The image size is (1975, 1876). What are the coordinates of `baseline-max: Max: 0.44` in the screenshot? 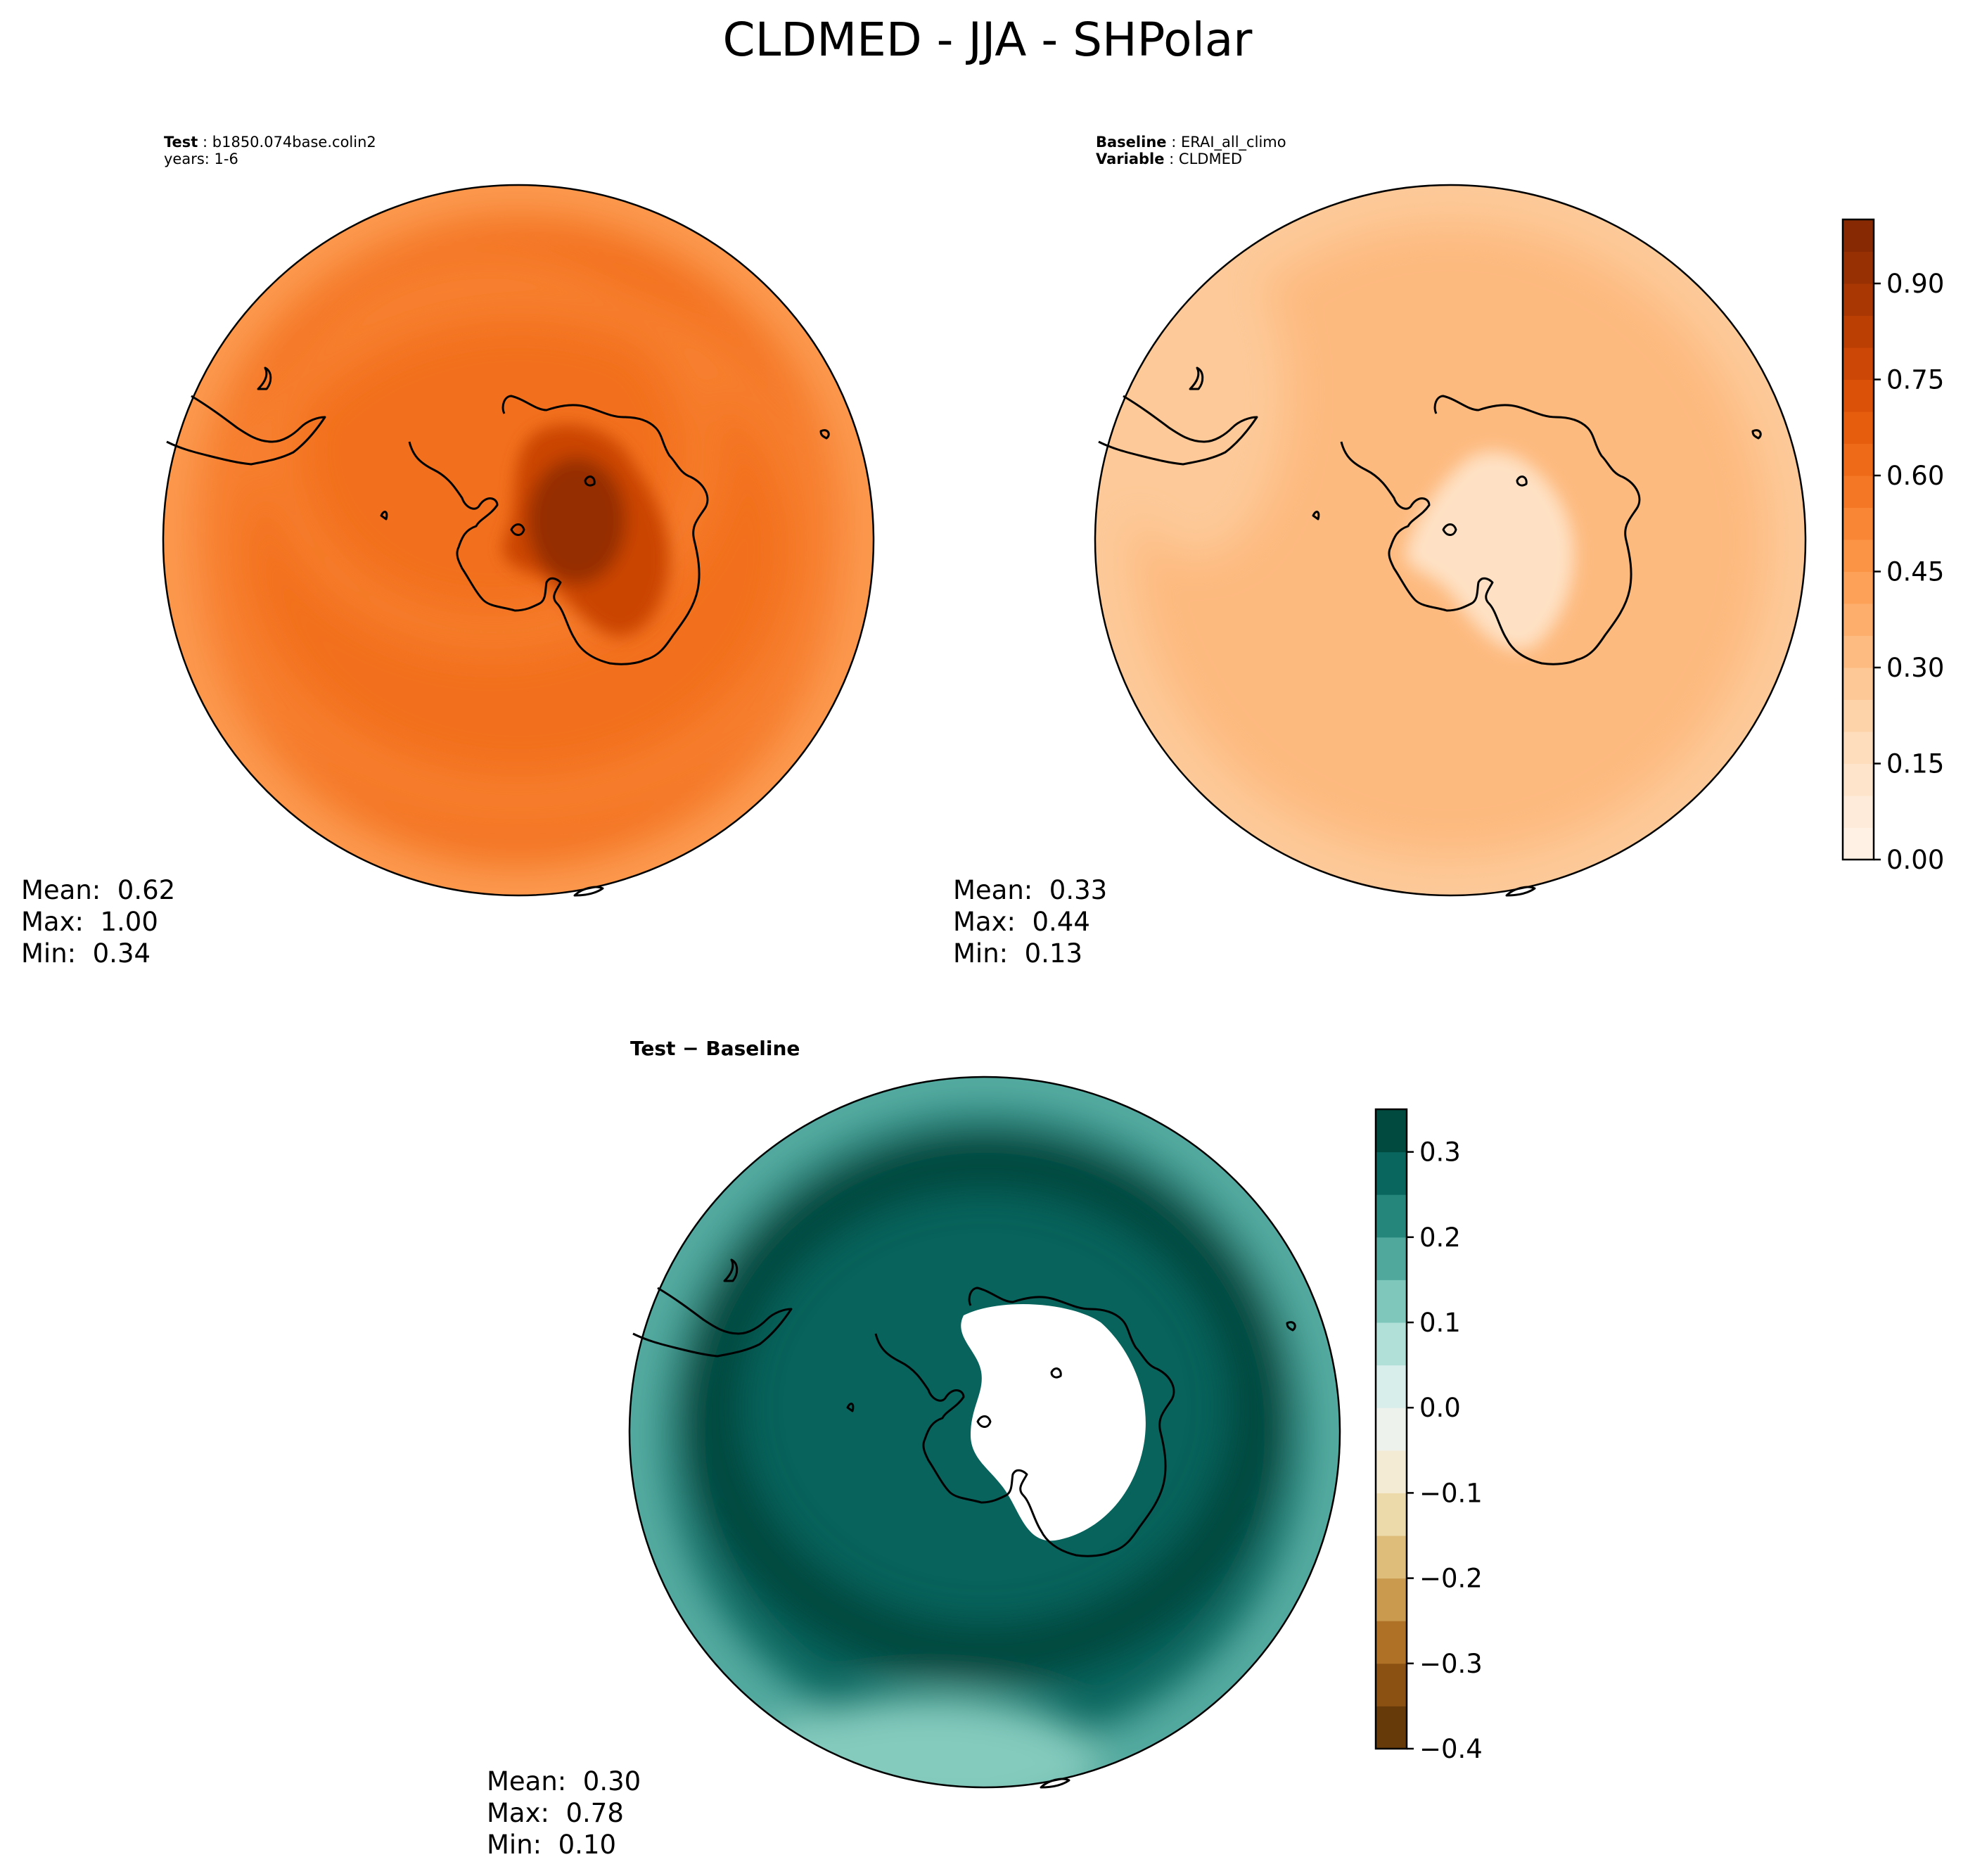 It's located at (1021, 922).